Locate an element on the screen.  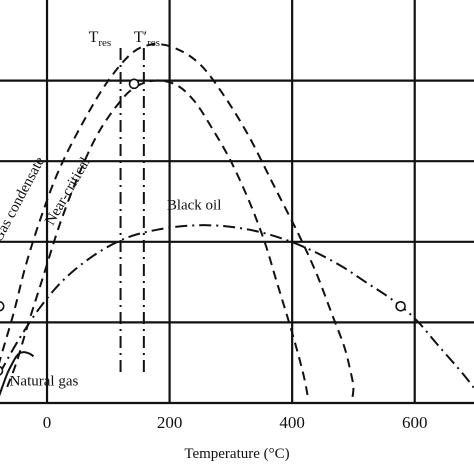
tick-labels: 0 200 400 600 is located at coordinates (235, 422).